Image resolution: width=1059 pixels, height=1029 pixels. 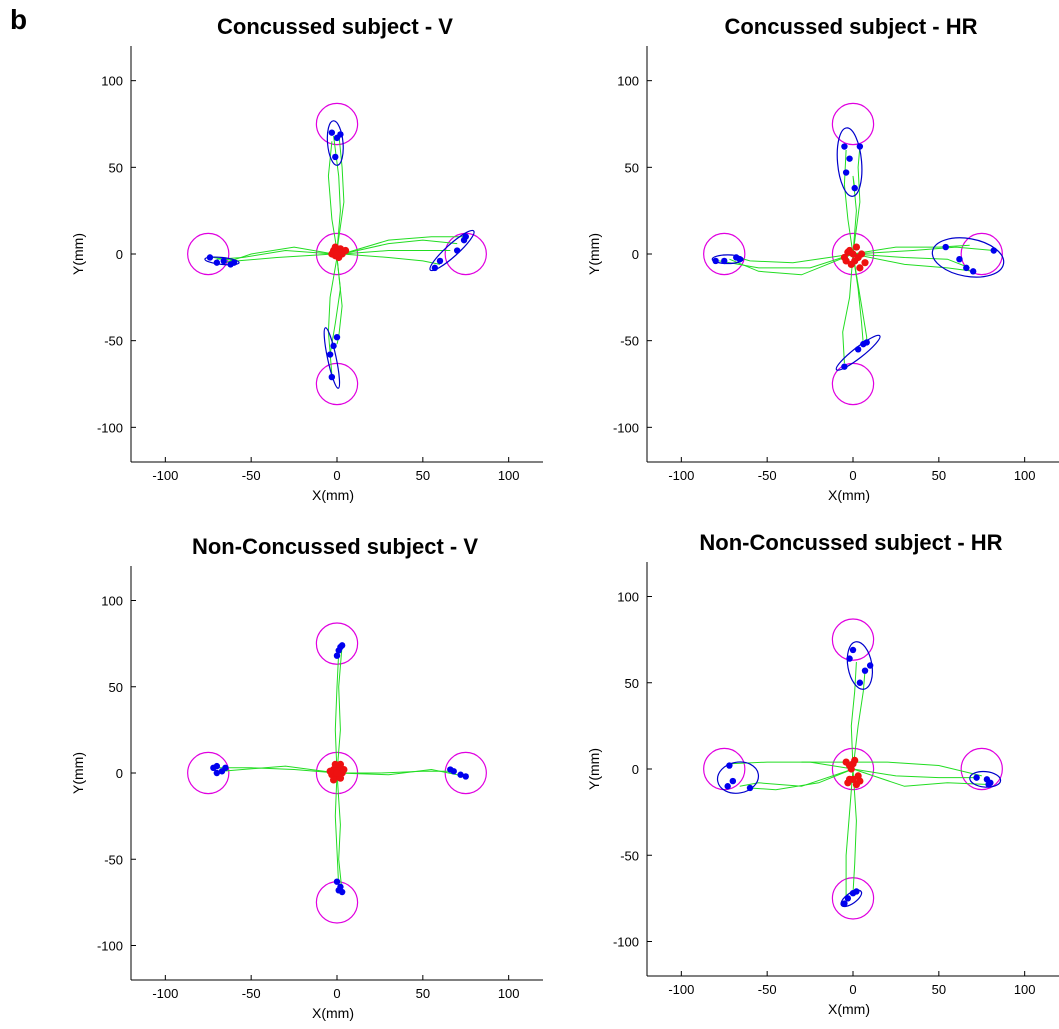 What do you see at coordinates (629, 341) in the screenshot?
I see `y-tick-label: -50` at bounding box center [629, 341].